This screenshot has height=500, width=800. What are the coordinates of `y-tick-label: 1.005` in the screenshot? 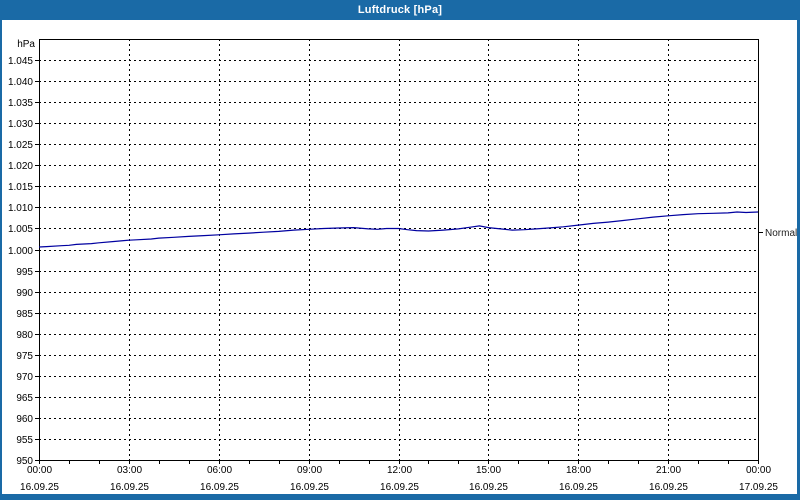 It's located at (20, 229).